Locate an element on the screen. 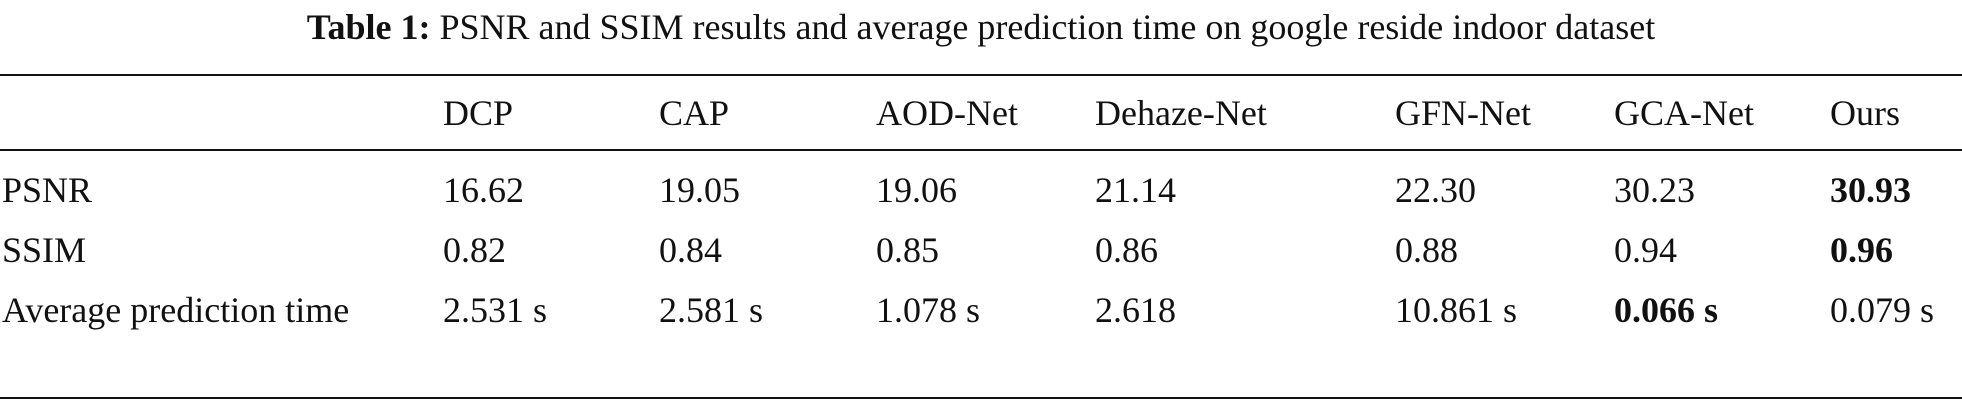  cell: 0.94 is located at coordinates (1645, 250).